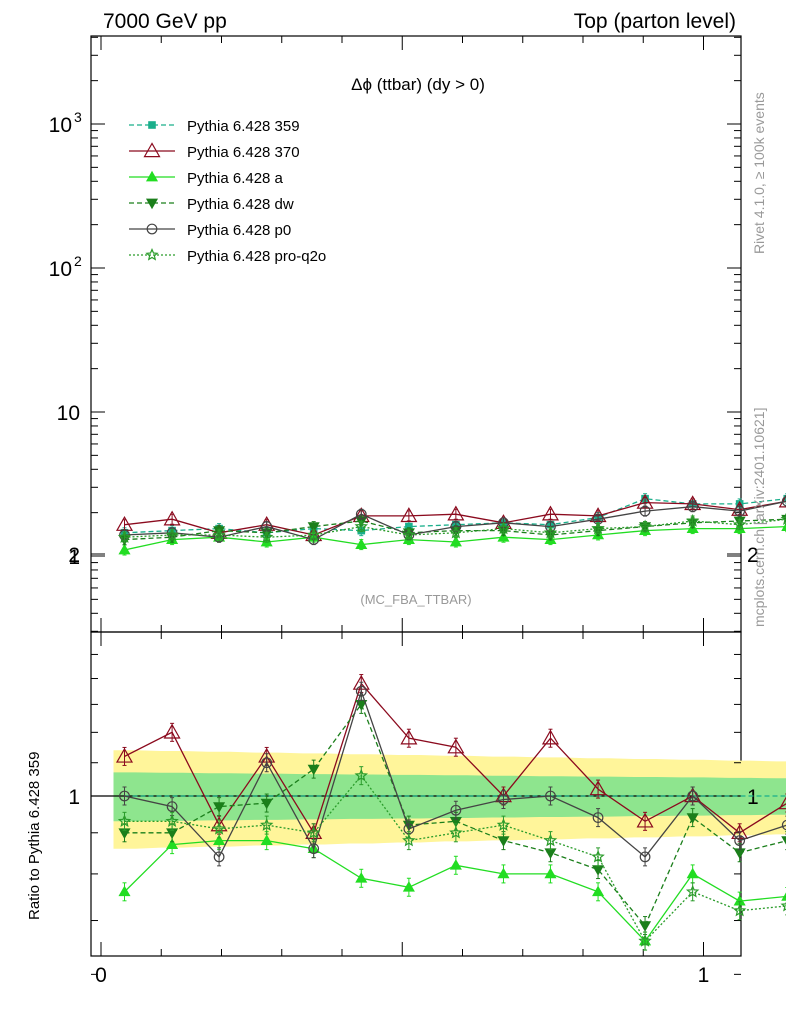 Image resolution: width=786 pixels, height=1024 pixels. What do you see at coordinates (655, 21) in the screenshot?
I see `process-label: Top (parton level)` at bounding box center [655, 21].